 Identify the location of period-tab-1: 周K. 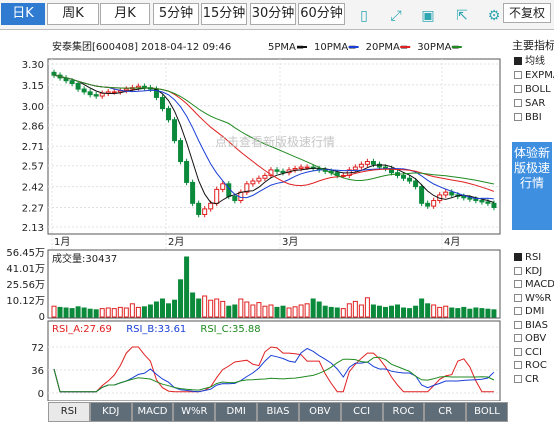
(73, 14).